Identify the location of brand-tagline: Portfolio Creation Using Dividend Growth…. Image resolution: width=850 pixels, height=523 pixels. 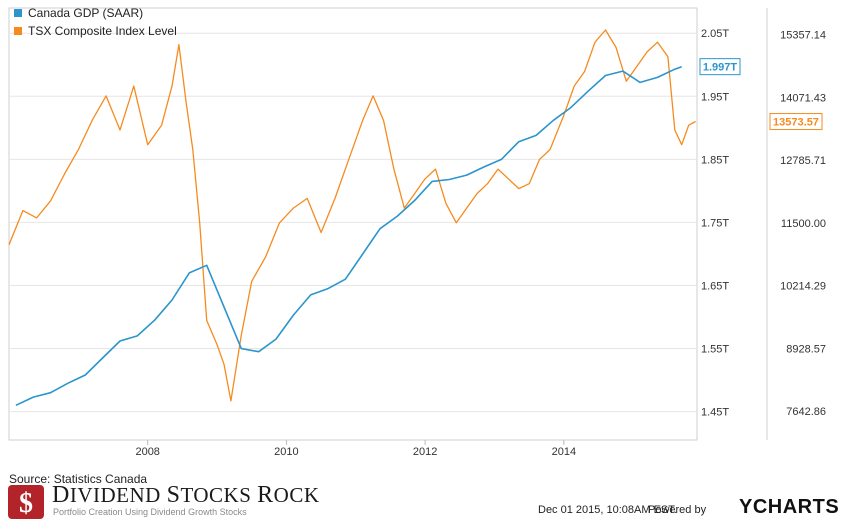
(150, 512).